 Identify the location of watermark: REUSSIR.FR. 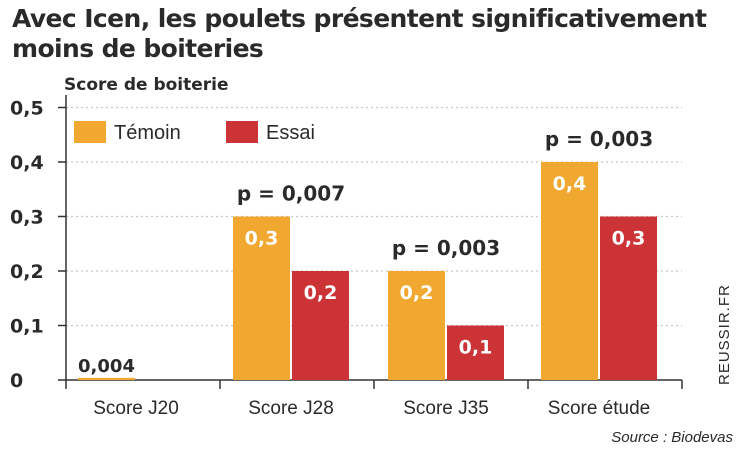
(724, 334).